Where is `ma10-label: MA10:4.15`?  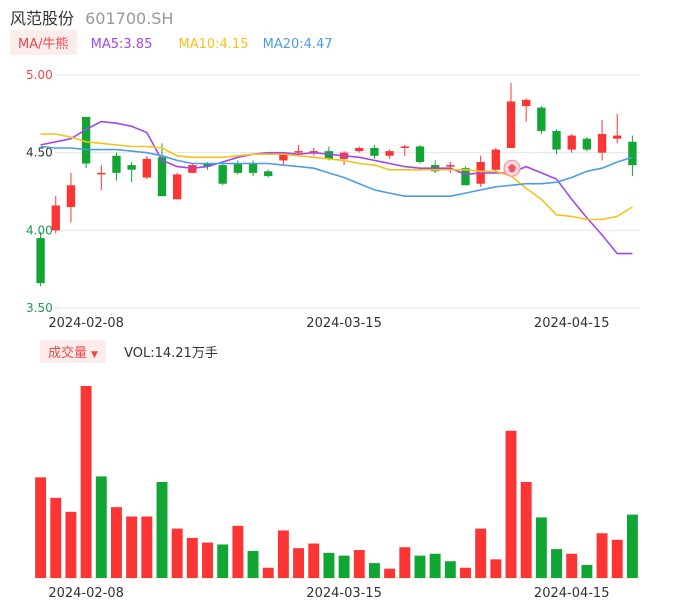
ma10-label: MA10:4.15 is located at coordinates (213, 44).